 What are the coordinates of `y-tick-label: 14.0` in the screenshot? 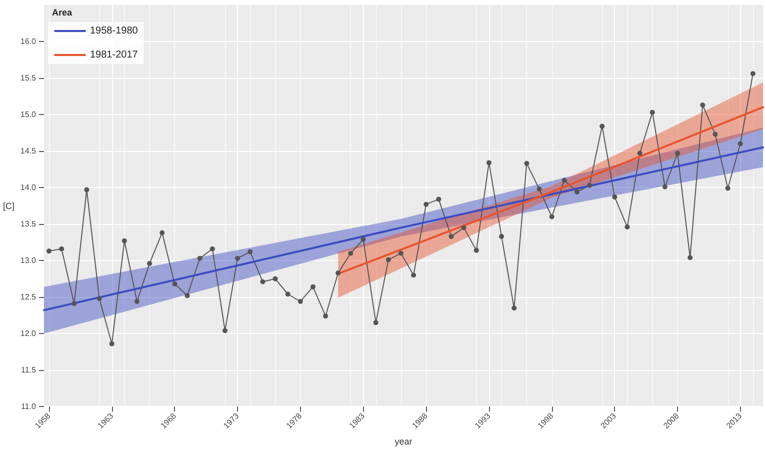 It's located at (28, 187).